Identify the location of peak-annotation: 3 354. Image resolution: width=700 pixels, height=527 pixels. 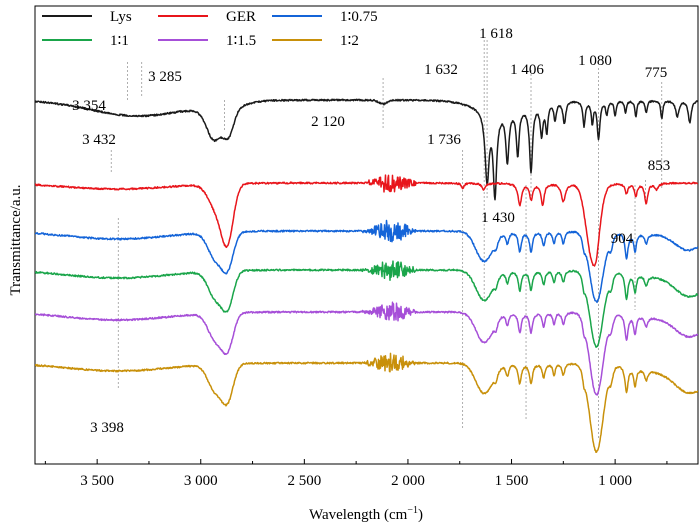
(89, 106).